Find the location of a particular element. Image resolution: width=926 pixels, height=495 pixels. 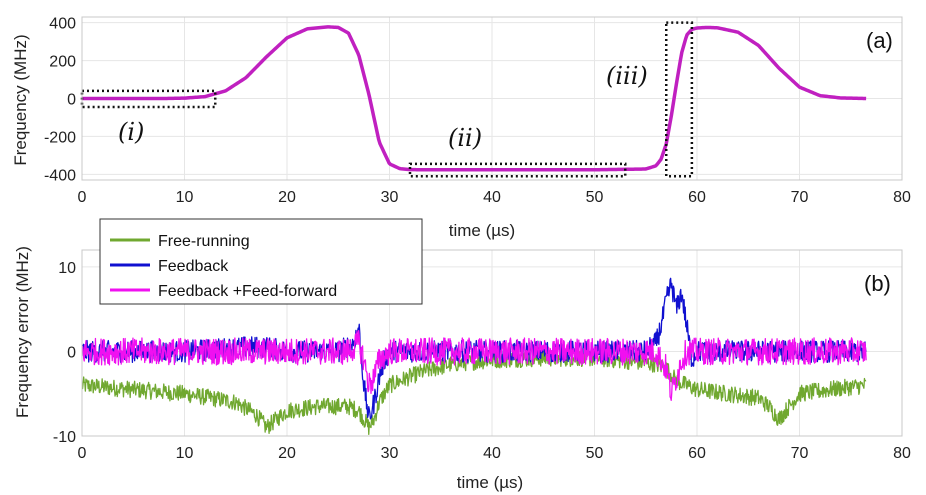

y-tick-label: -10 is located at coordinates (64, 437).